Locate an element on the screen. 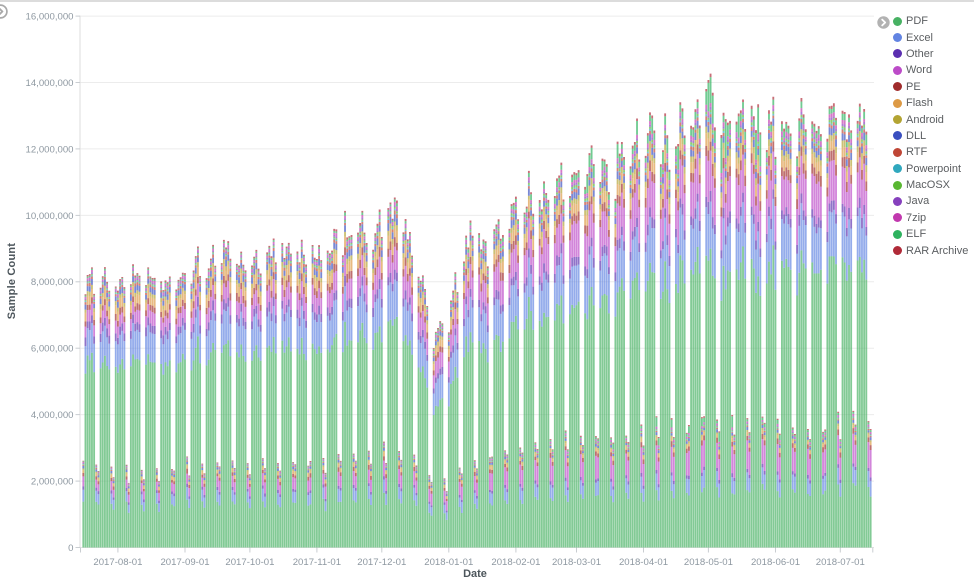 This screenshot has width=974, height=583. legend-item-dll: DLL is located at coordinates (933, 136).